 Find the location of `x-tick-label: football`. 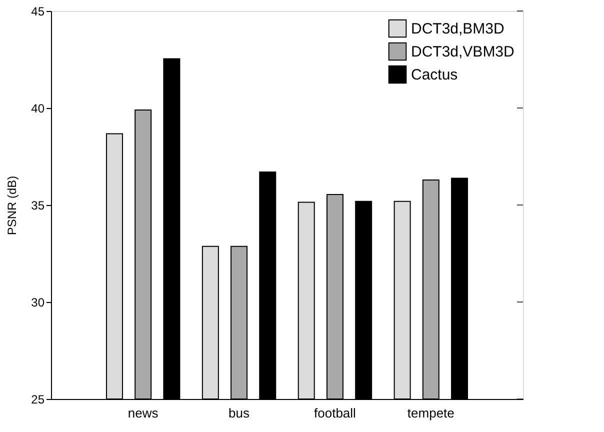

x-tick-label: football is located at coordinates (335, 413).